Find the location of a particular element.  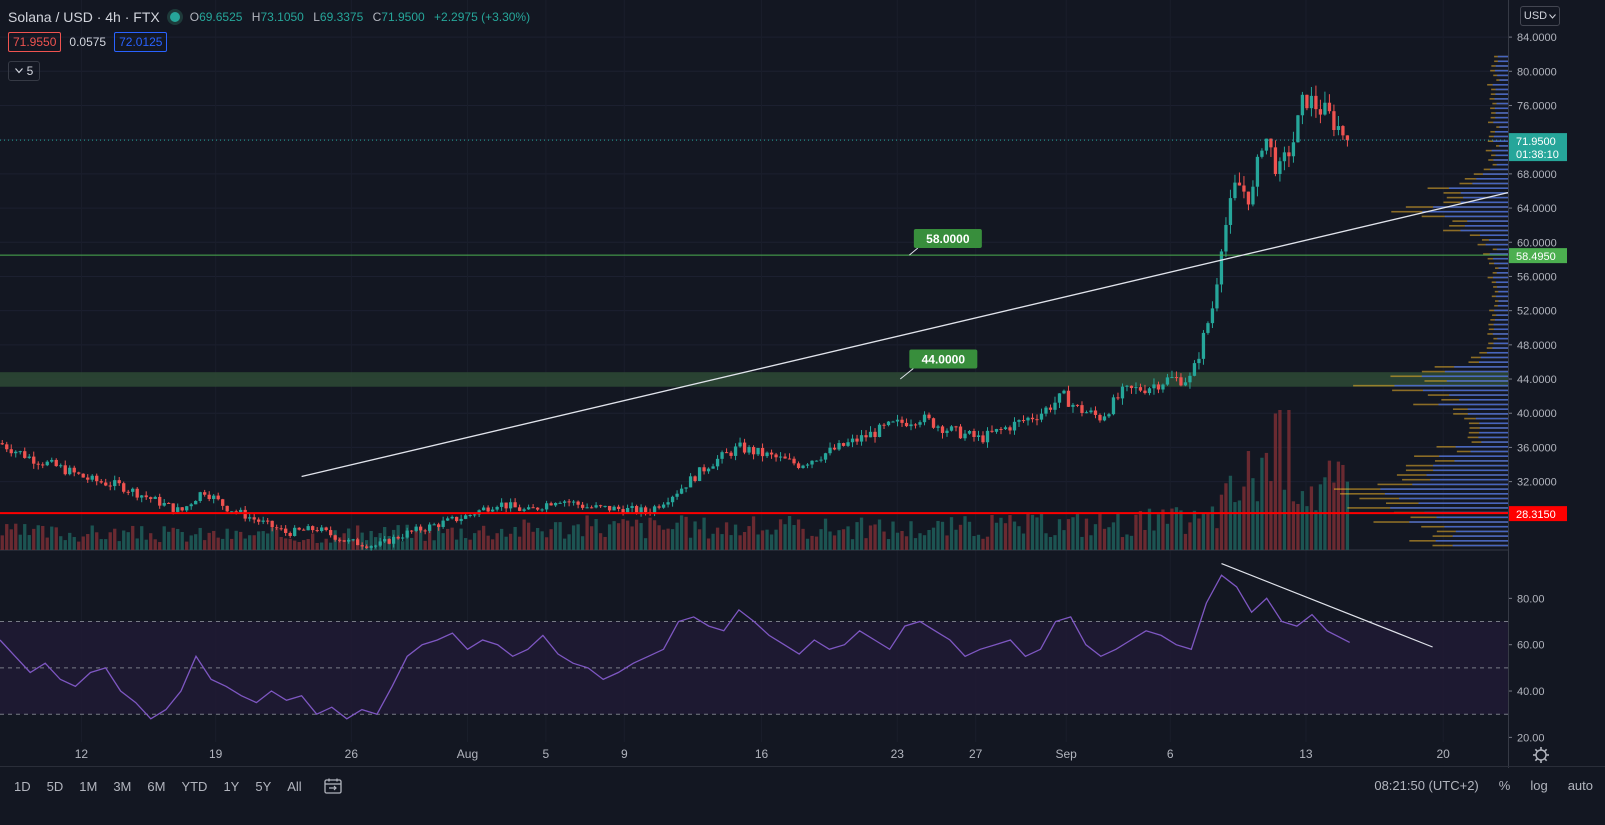

spread-value: 0.0575 is located at coordinates (88, 42).